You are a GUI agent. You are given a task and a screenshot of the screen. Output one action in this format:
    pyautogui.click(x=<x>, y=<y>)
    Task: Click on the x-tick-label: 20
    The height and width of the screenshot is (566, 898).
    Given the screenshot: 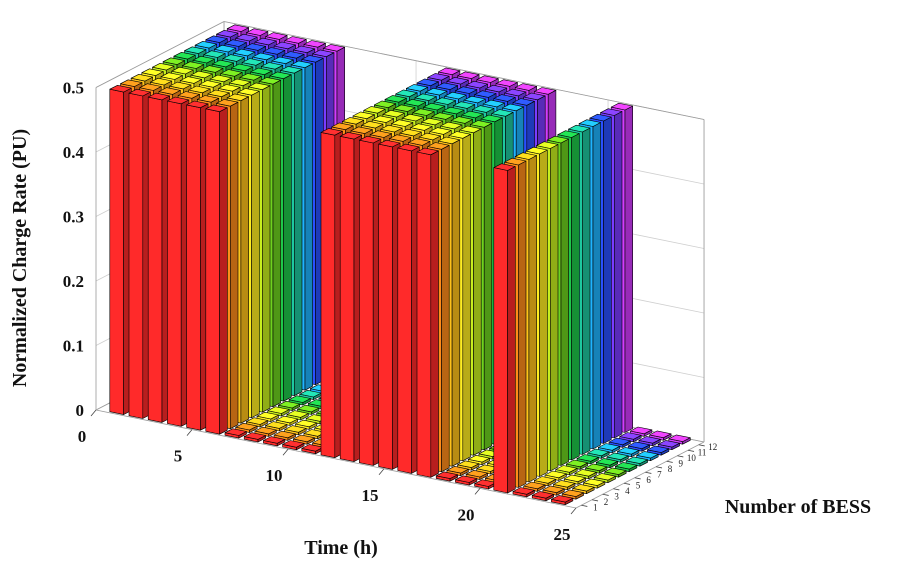 What is the action you would take?
    pyautogui.click(x=466, y=514)
    